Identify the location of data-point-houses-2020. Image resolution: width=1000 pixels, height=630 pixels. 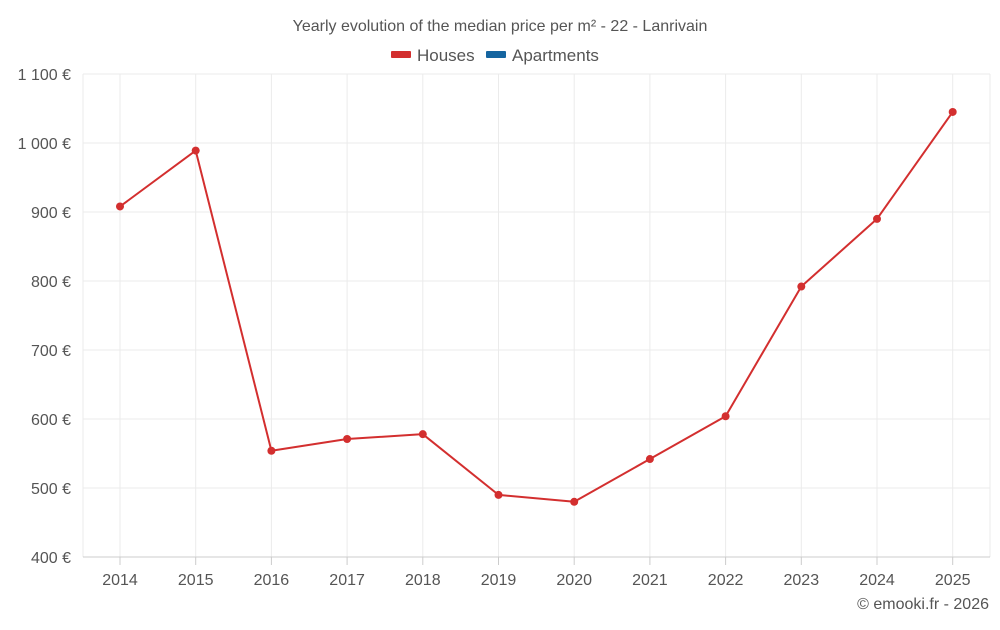
(574, 501).